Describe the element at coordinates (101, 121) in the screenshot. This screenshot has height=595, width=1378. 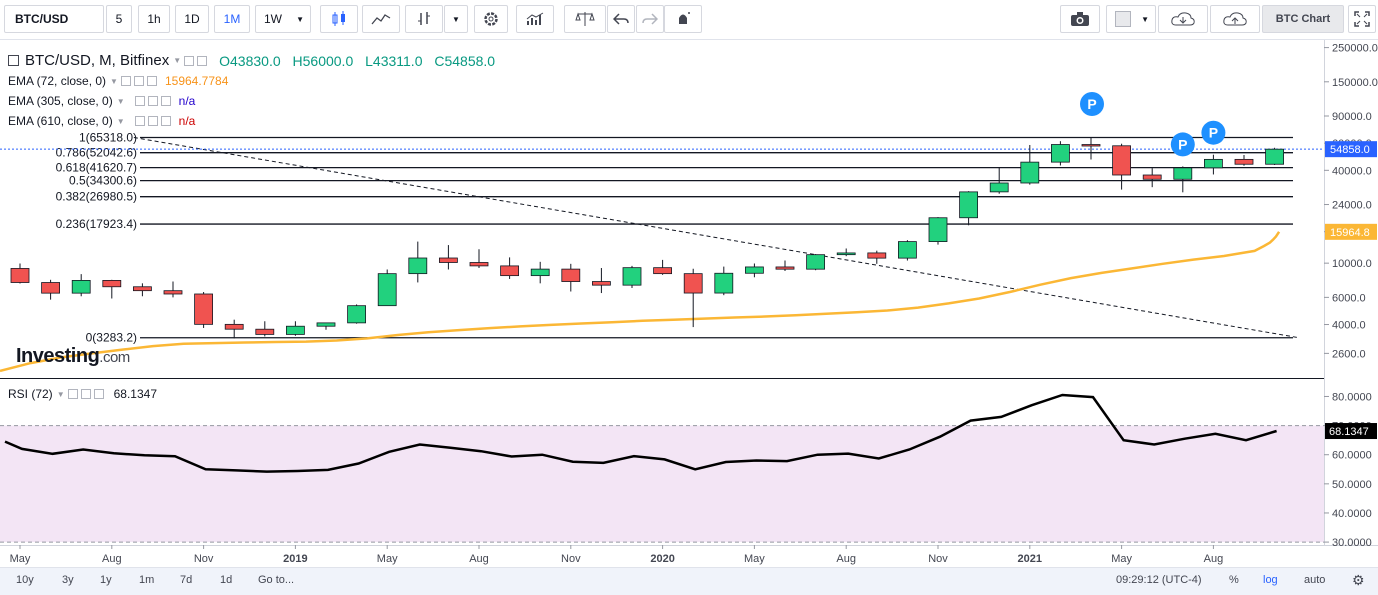
I see `ema610-legend: EMA (610, close, 0) ▼ n/a` at that location.